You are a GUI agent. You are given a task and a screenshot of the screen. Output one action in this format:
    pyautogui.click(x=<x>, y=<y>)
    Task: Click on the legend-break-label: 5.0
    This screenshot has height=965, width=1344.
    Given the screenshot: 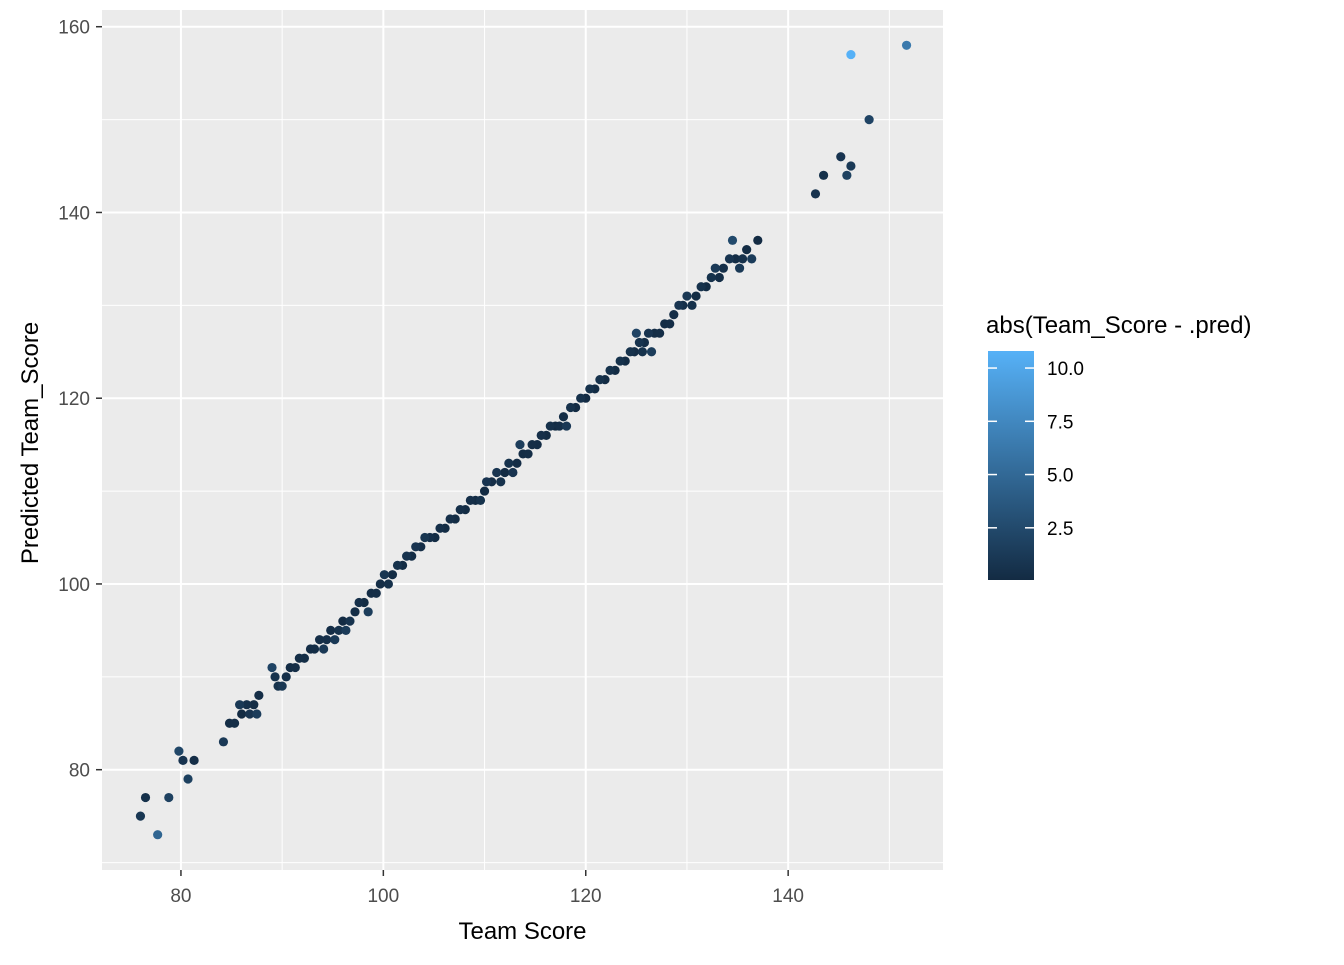 What is the action you would take?
    pyautogui.click(x=1060, y=476)
    